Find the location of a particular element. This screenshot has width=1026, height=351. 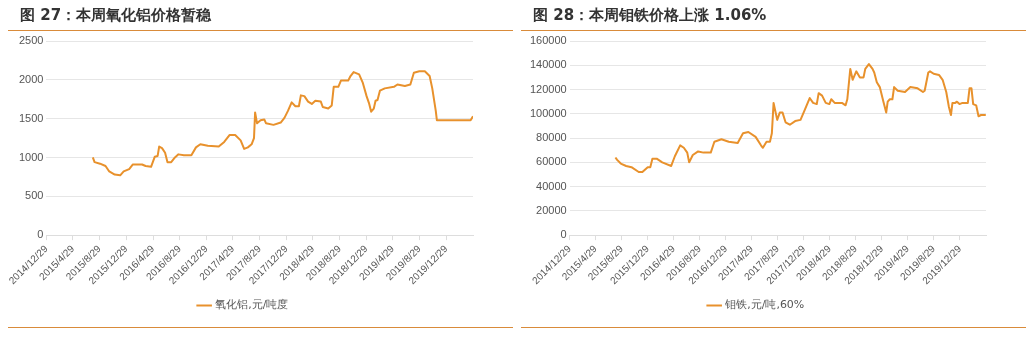

chart-title: 图 27：本周氧化铝价格暂稳 is located at coordinates (260, 15).